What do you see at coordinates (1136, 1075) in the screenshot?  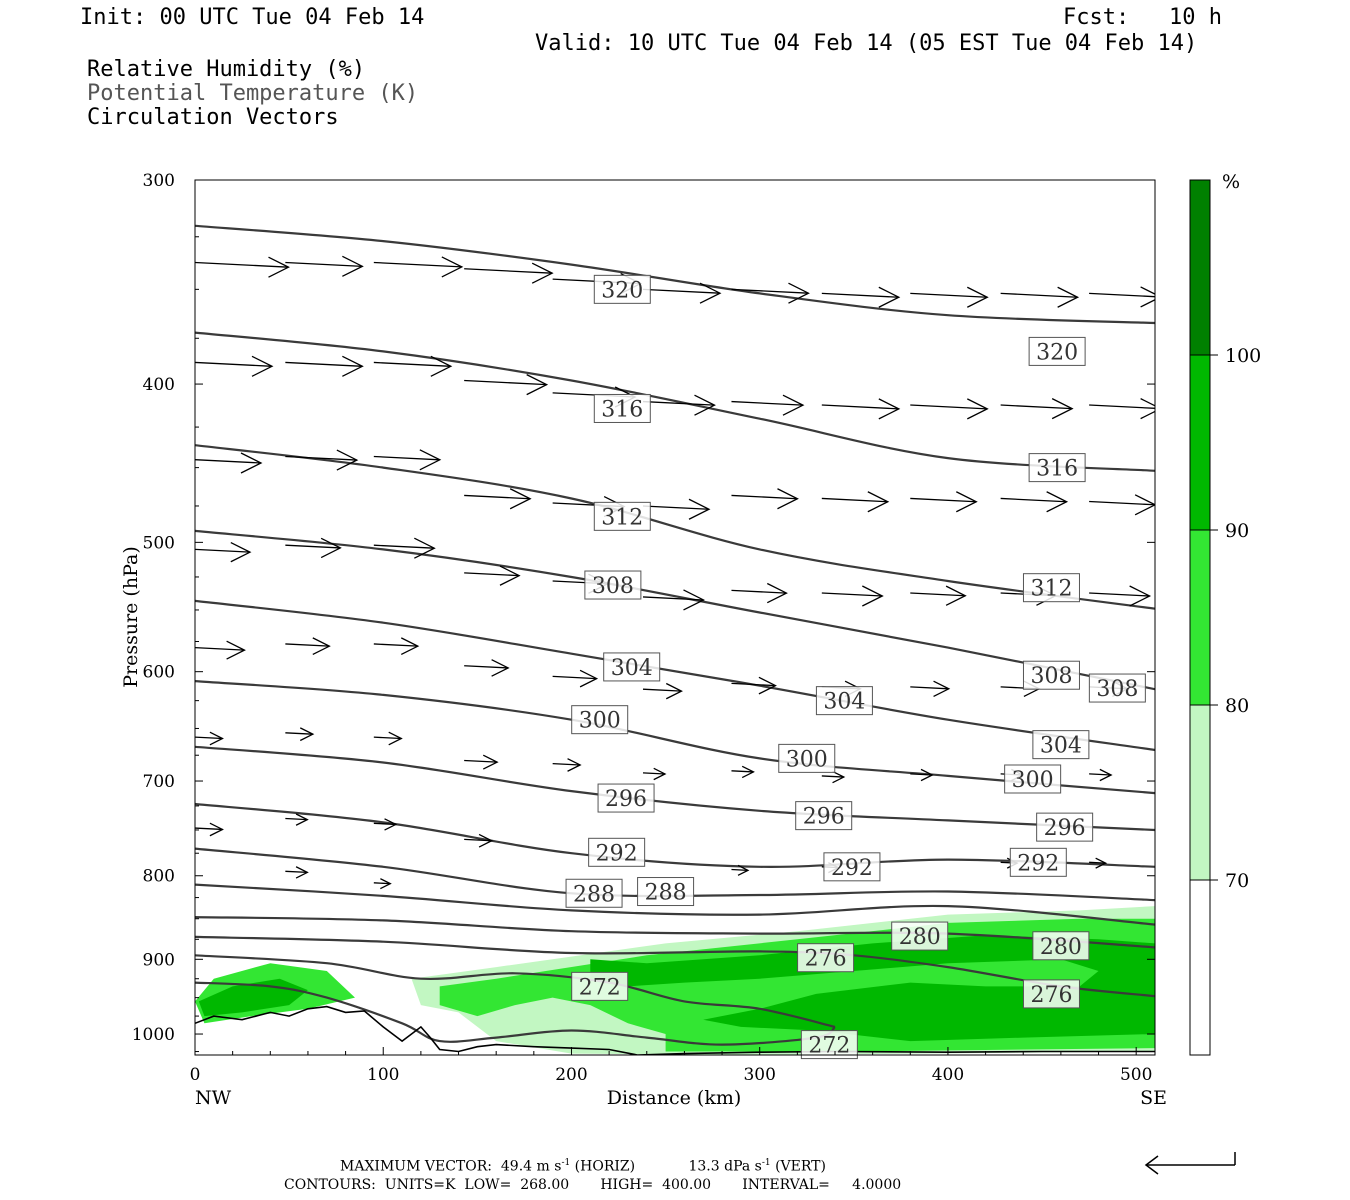 I see `x-tick-label-500: 500` at bounding box center [1136, 1075].